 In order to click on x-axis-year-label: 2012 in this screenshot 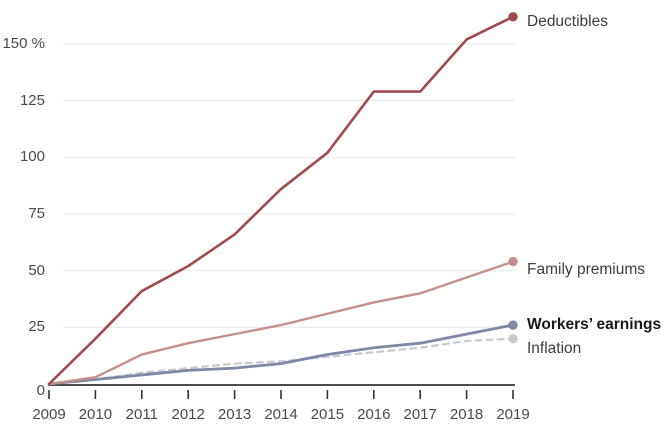, I will do `click(188, 414)`.